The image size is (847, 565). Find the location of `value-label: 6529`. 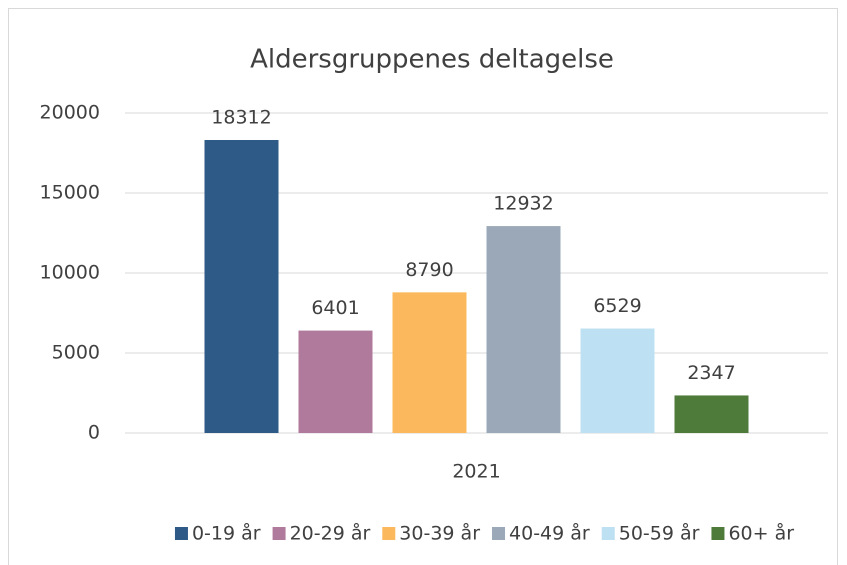

value-label: 6529 is located at coordinates (617, 306).